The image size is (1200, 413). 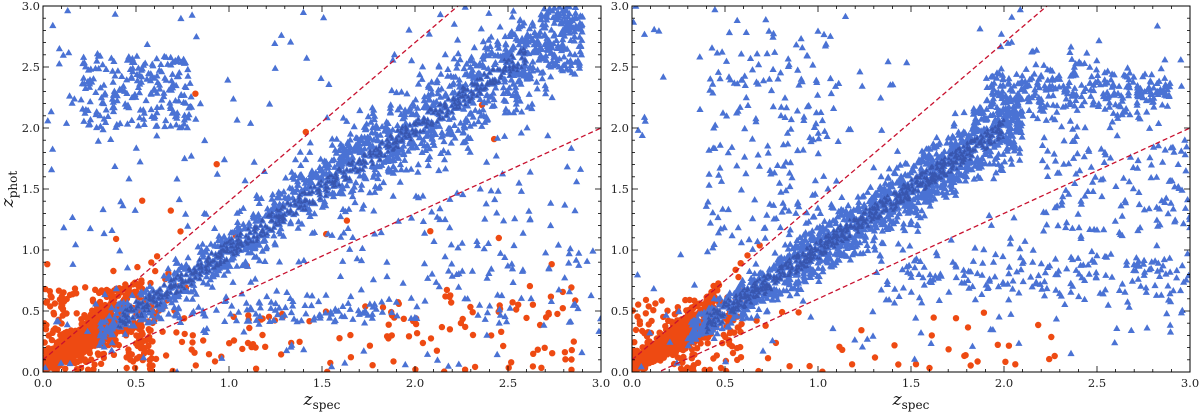 I want to click on left-x-axis-label: zspec, so click(x=322, y=401).